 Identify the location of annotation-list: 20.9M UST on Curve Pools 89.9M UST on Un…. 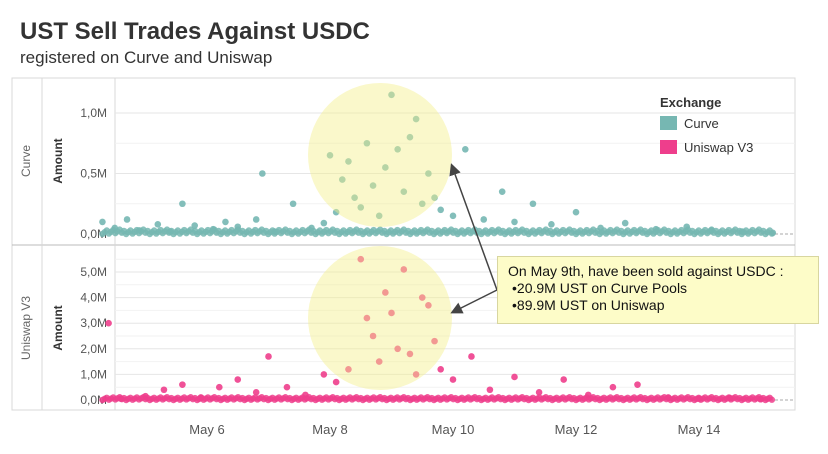
(658, 297).